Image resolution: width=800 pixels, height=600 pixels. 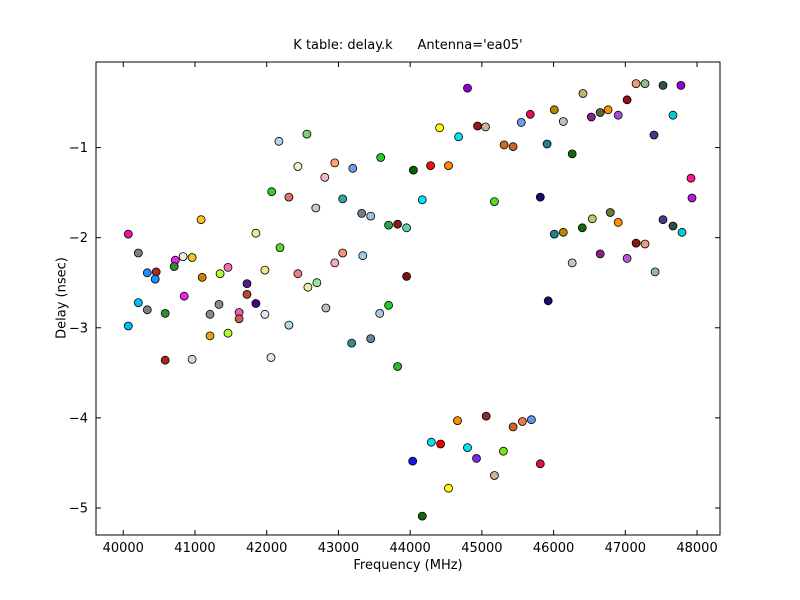 What do you see at coordinates (625, 548) in the screenshot?
I see `x-tick-label: 47000` at bounding box center [625, 548].